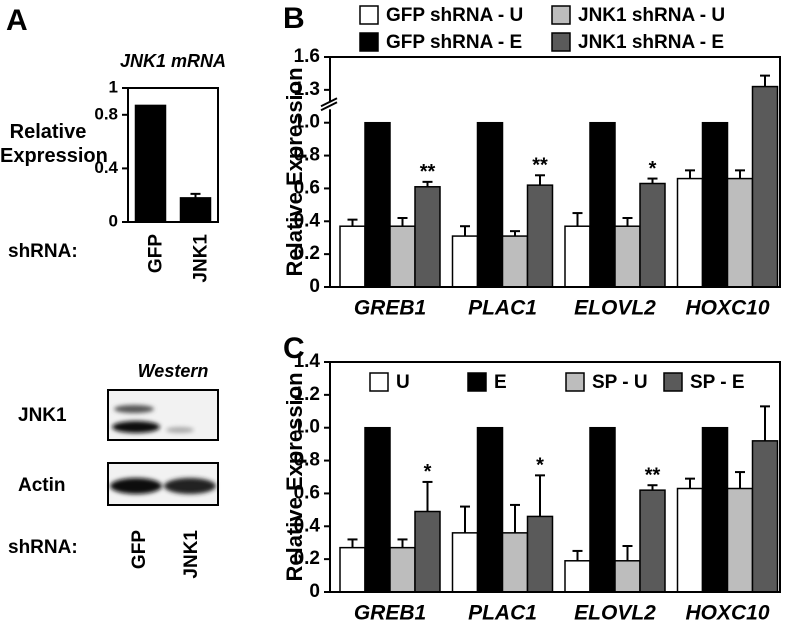  Describe the element at coordinates (163, 415) in the screenshot. I see `blot` at that location.